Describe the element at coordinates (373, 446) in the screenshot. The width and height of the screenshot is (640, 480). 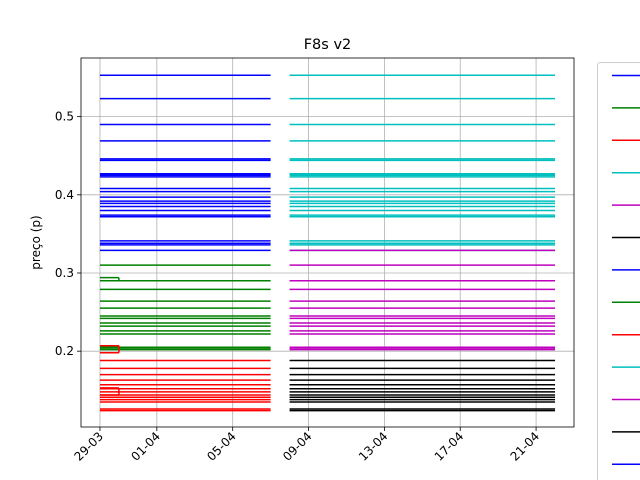
I see `x-tick-label-4: 13-04` at that location.